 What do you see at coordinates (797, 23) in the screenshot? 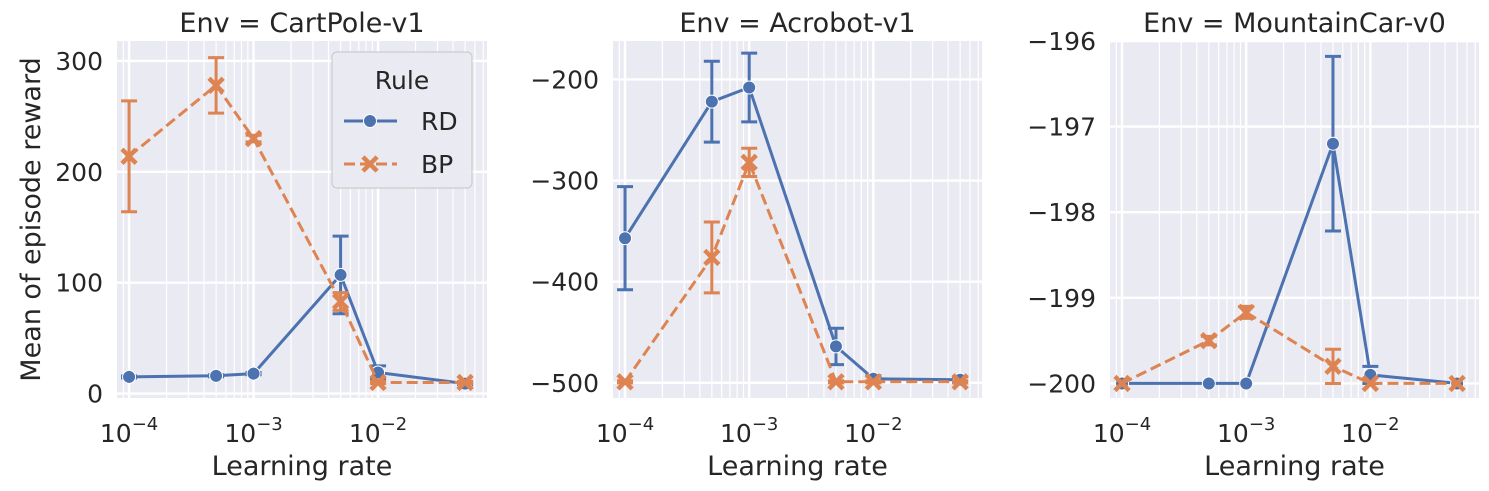
I see `panel-title: Env = Acrobot-v1` at bounding box center [797, 23].